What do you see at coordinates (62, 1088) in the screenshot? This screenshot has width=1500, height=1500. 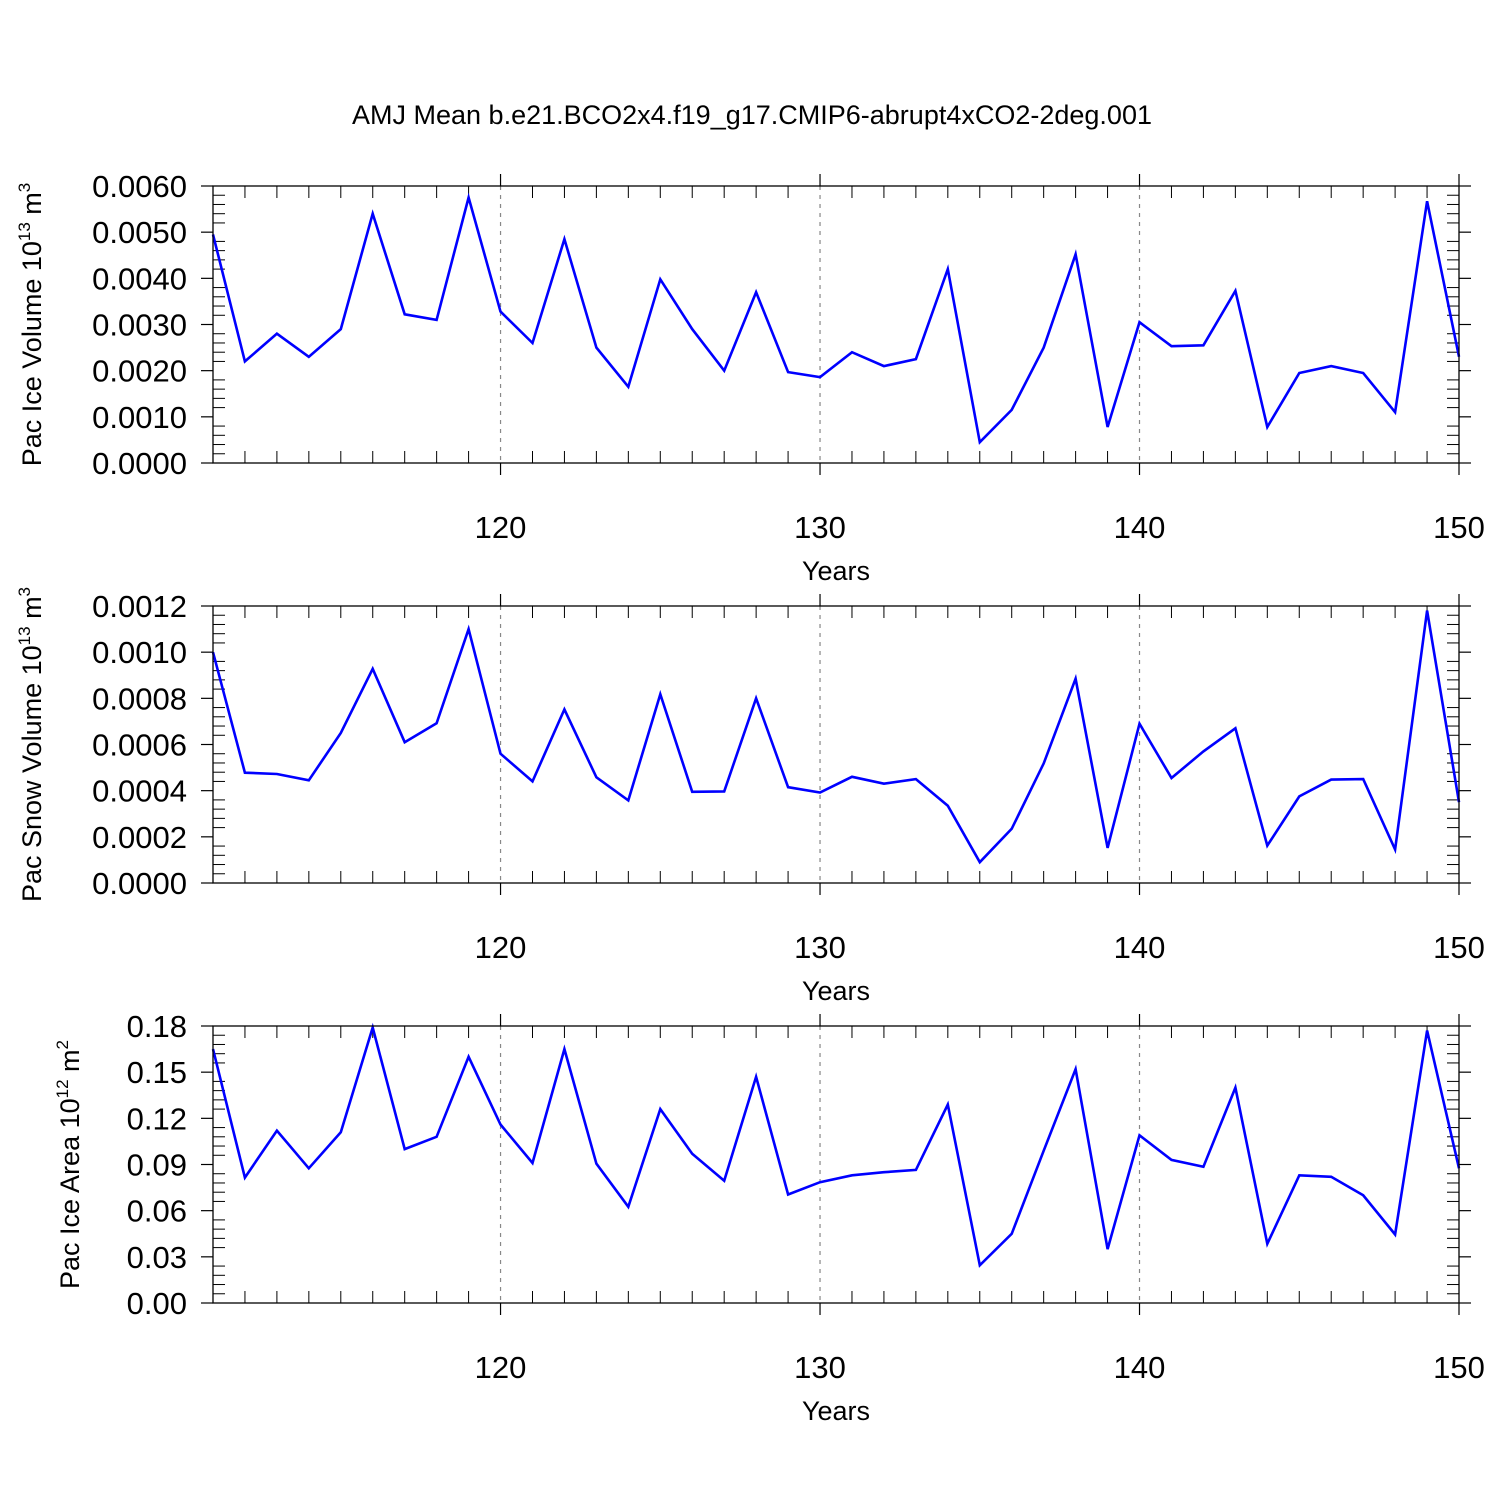 I see `unit-superscript: 12` at bounding box center [62, 1088].